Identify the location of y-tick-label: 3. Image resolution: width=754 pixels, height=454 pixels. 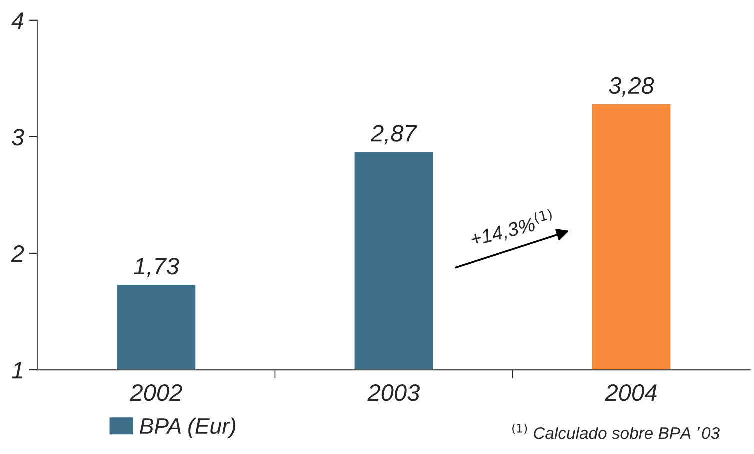
(18, 137).